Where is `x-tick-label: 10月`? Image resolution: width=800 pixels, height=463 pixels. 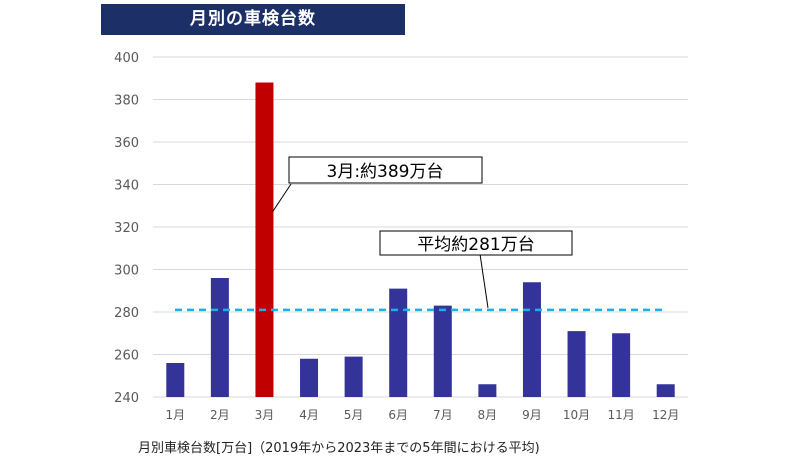
x-tick-label: 10月 is located at coordinates (576, 415).